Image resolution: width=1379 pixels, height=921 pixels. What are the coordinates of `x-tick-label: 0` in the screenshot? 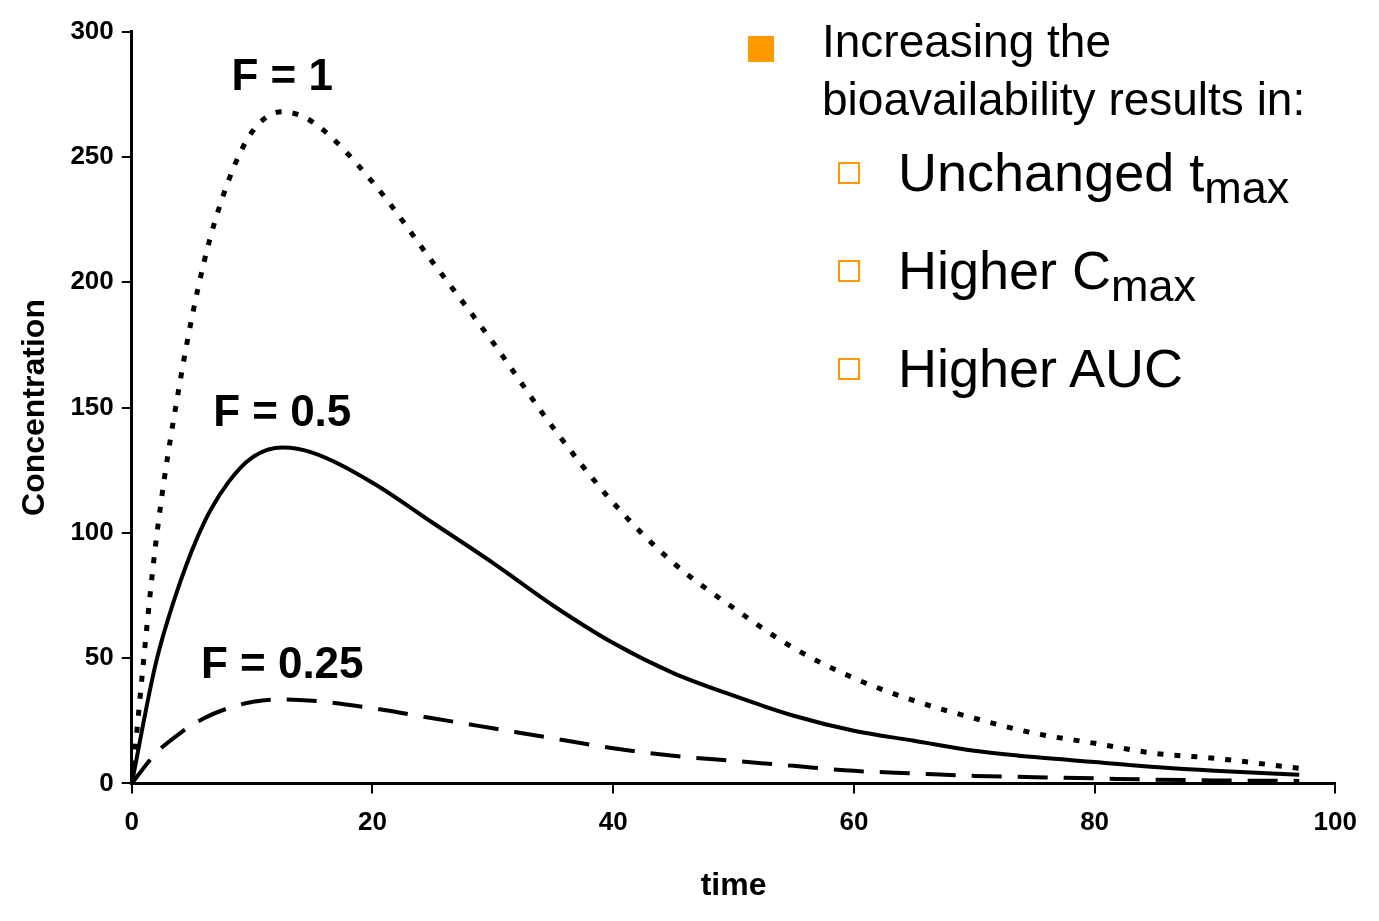 It's located at (132, 821).